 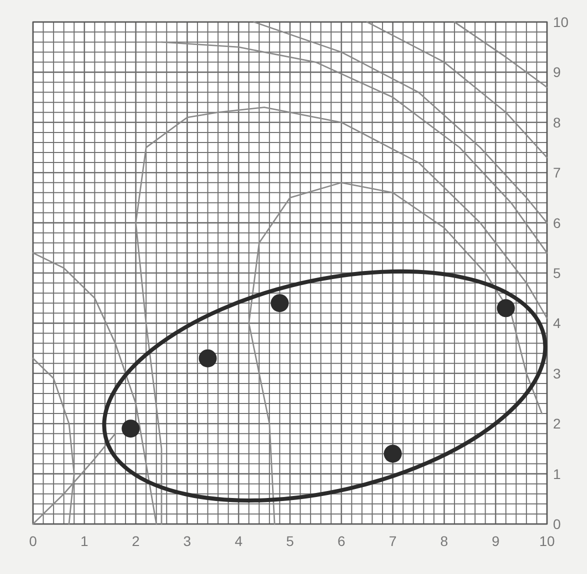 I want to click on x-tick-label: 5, so click(x=290, y=541).